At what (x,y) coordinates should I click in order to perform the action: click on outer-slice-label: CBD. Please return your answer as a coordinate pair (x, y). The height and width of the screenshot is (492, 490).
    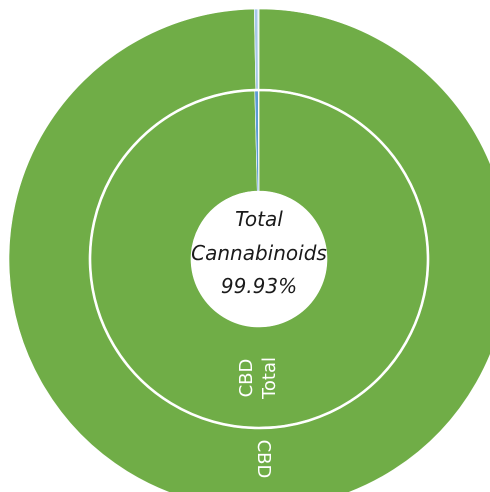
    Looking at the image, I should click on (263, 459).